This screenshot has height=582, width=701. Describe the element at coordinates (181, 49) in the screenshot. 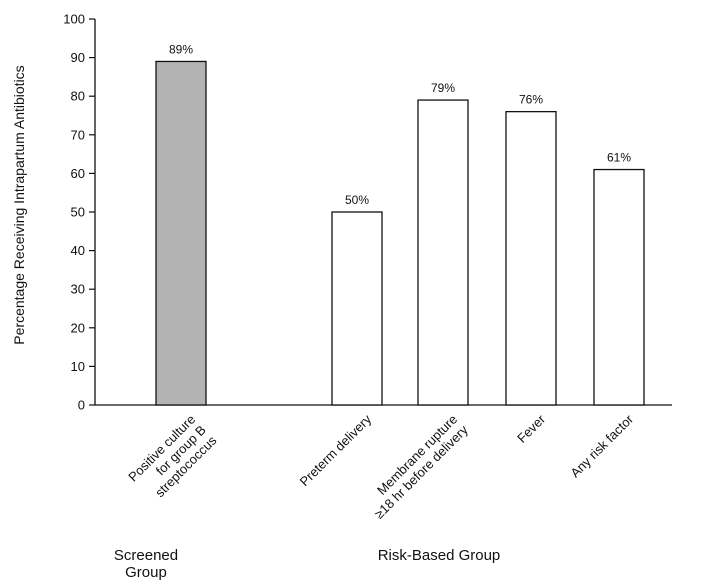

I see `data-label: 89%` at that location.